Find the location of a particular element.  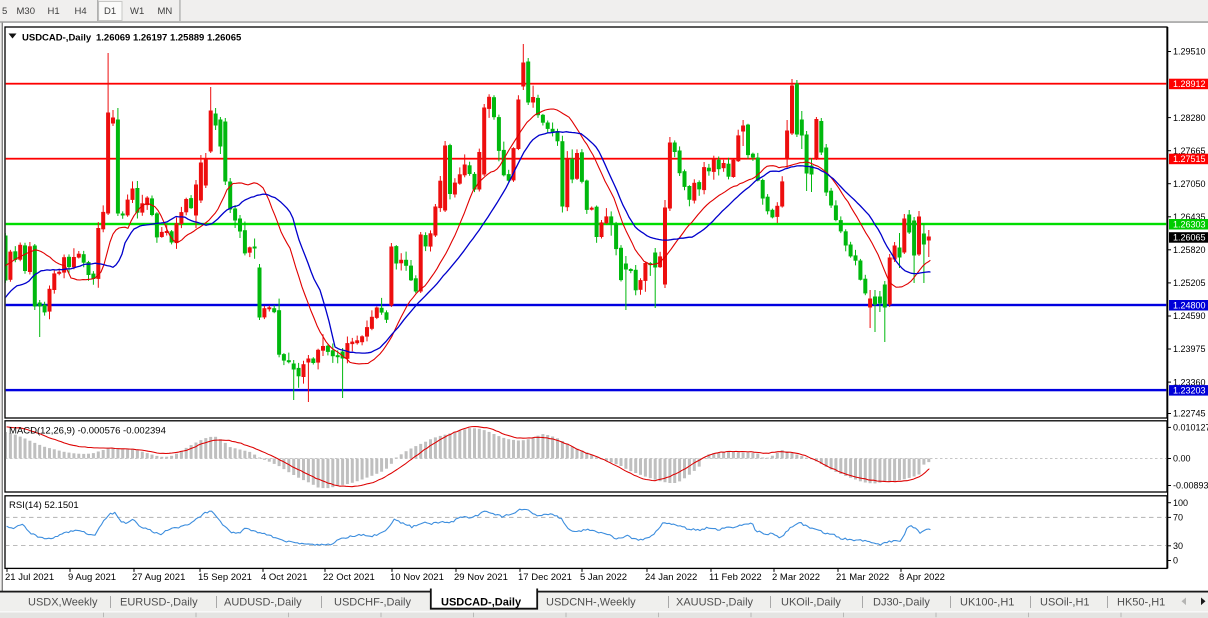

svg-text: 29 Nov 2021 is located at coordinates (481, 577).